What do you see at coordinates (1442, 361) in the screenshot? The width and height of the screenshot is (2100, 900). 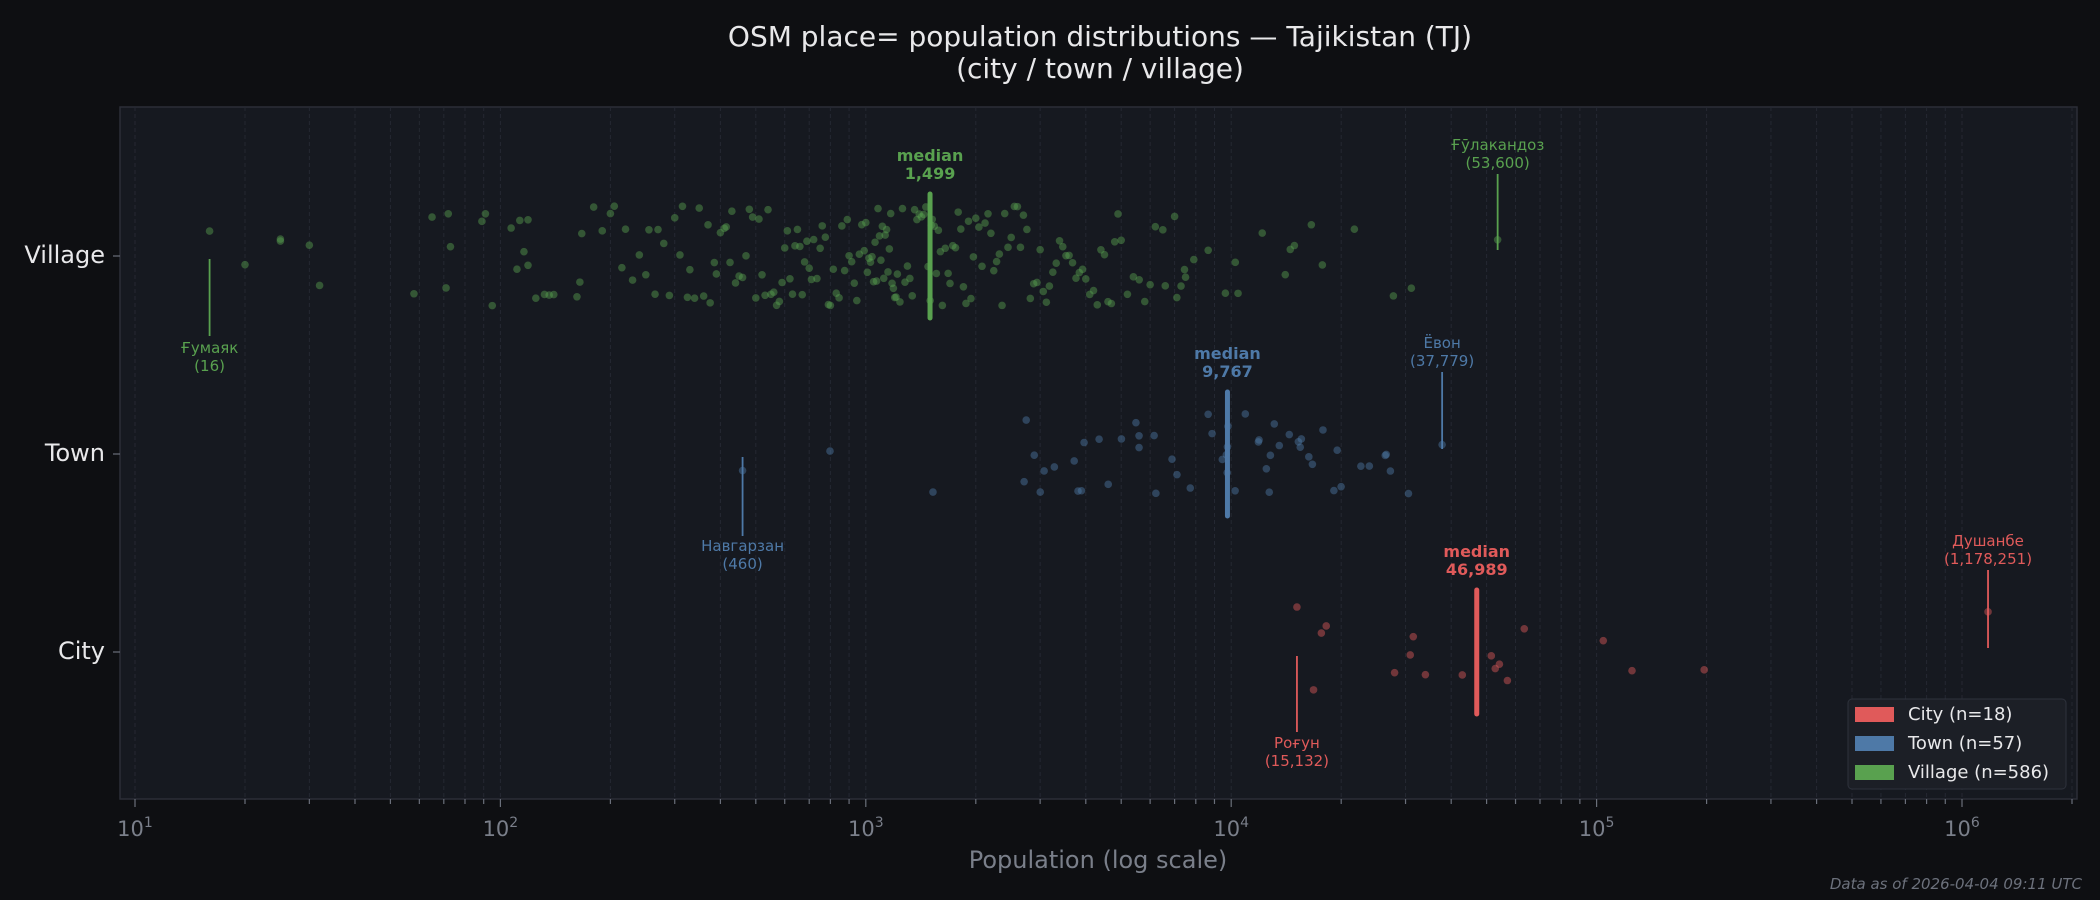 I see `town-max-value: (37,779)` at bounding box center [1442, 361].